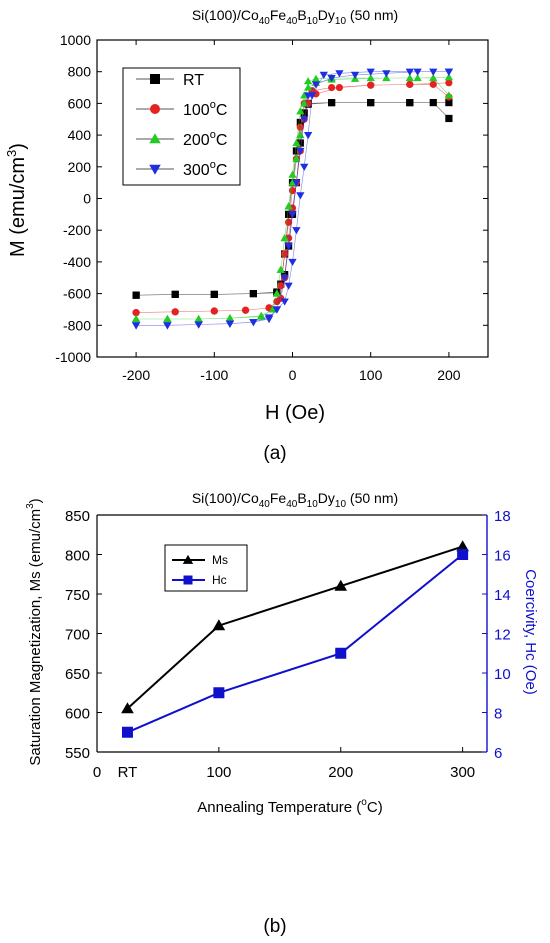  I want to click on series-ms-line, so click(294, 627).